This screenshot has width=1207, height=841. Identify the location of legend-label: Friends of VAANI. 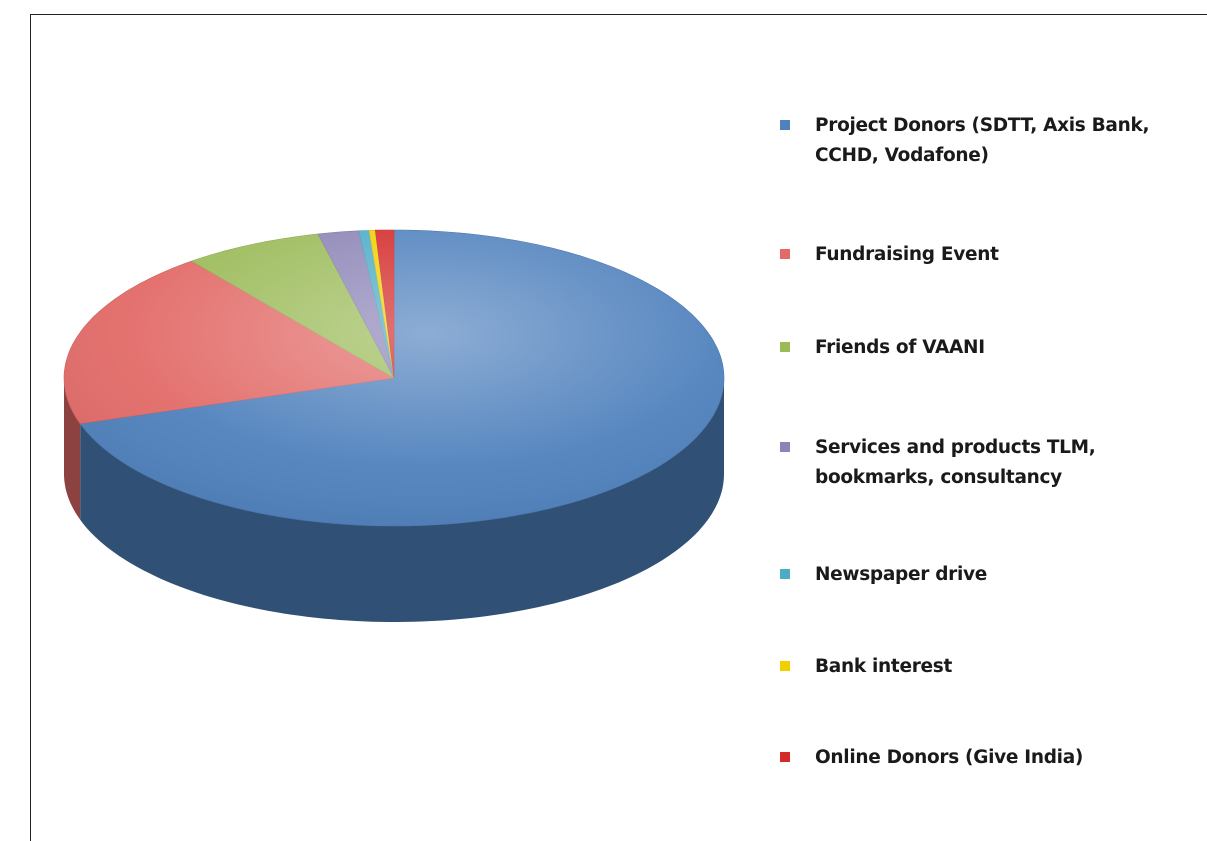
(900, 347).